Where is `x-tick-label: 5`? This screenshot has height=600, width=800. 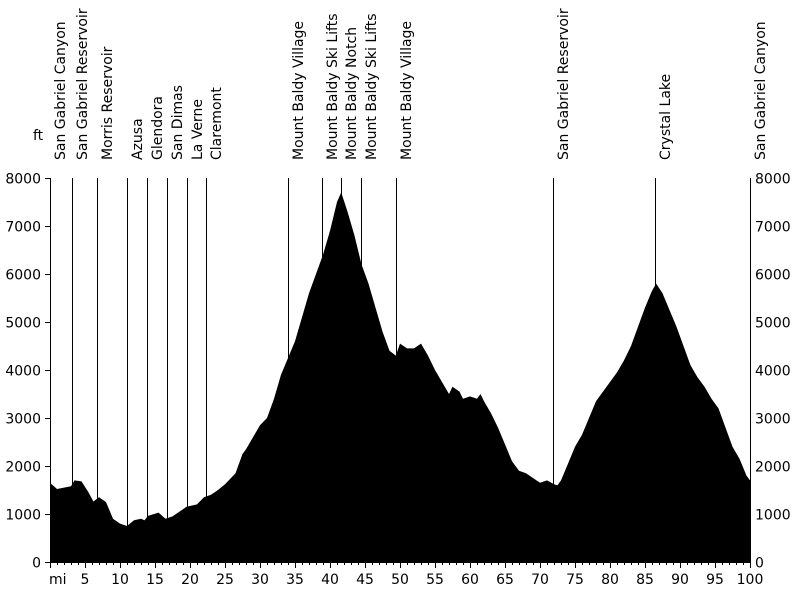
x-tick-label: 5 is located at coordinates (85, 580).